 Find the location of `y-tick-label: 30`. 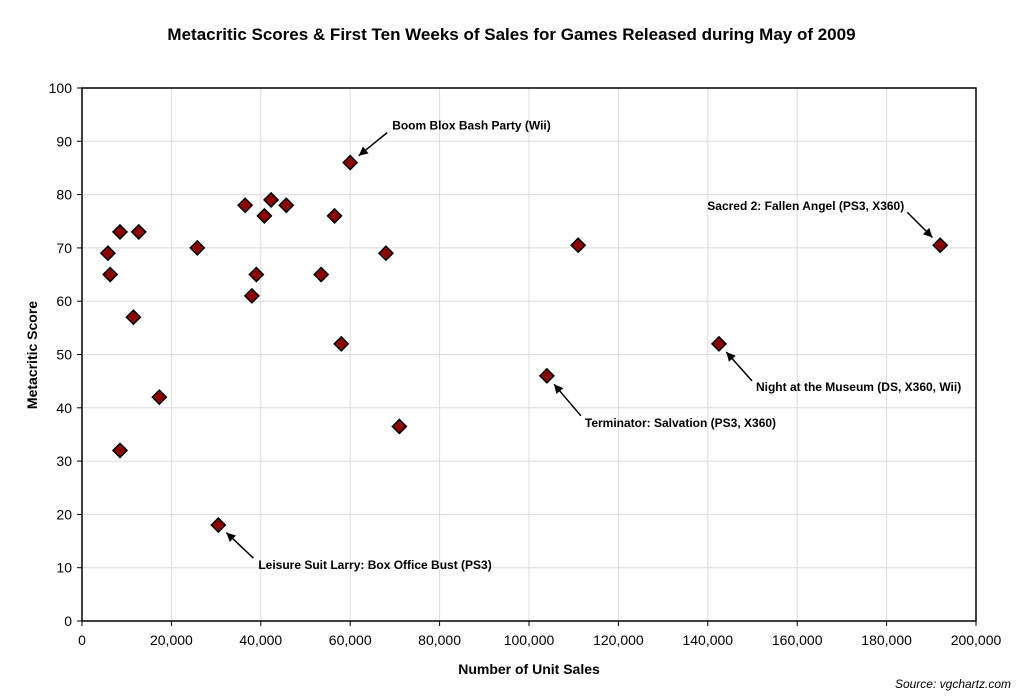

y-tick-label: 30 is located at coordinates (64, 461).